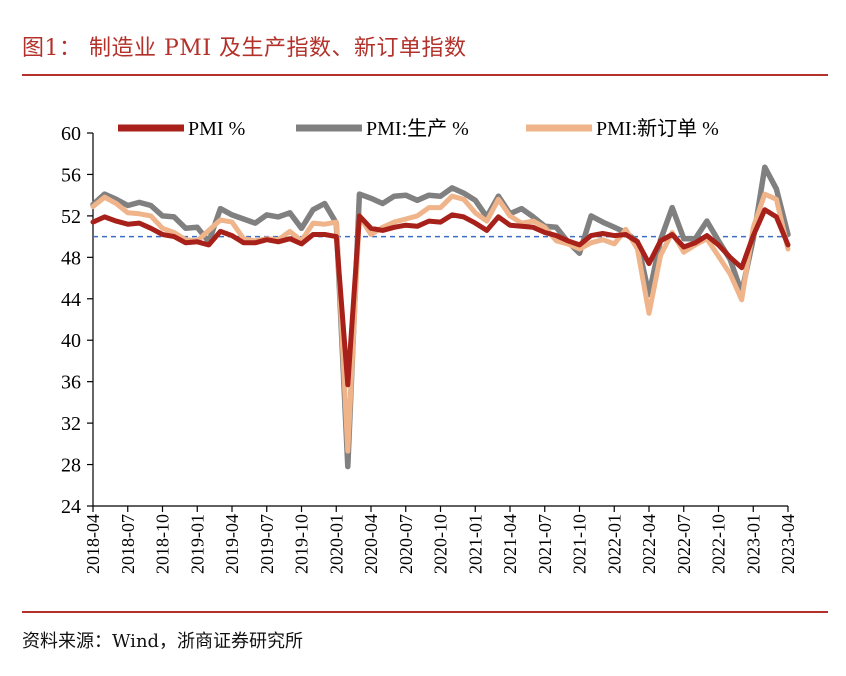 Image resolution: width=846 pixels, height=676 pixels. I want to click on x-tick-label: 2020-01, so click(336, 544).